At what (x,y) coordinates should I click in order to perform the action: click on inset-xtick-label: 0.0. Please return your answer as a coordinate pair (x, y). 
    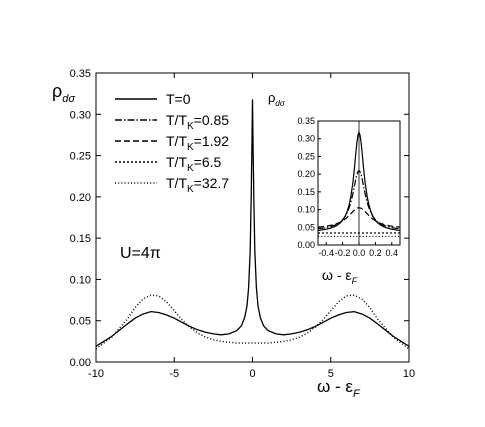
    Looking at the image, I should click on (359, 253).